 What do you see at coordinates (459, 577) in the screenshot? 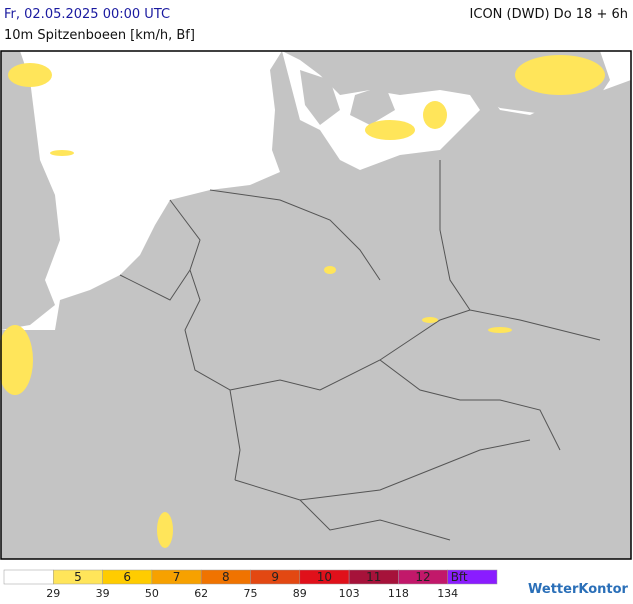
I see `legend-bft-label: Bft` at bounding box center [459, 577].